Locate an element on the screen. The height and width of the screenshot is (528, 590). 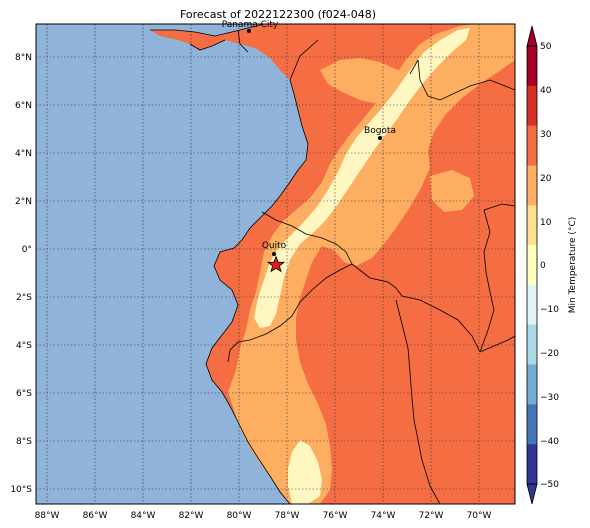
city-label-panama-city: Panama City is located at coordinates (250, 25).